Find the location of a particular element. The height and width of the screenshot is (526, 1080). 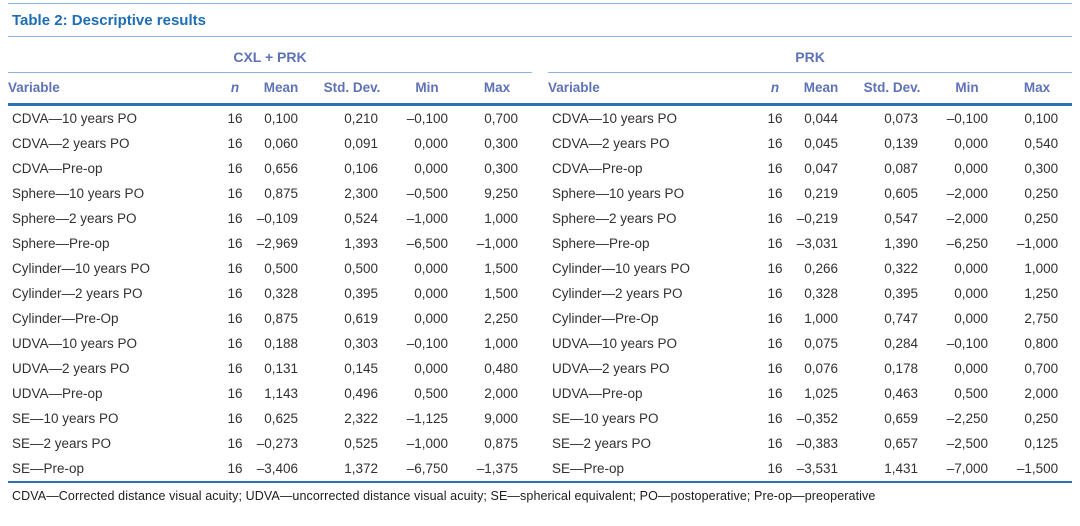

value-cell: 0,284 is located at coordinates (901, 343).